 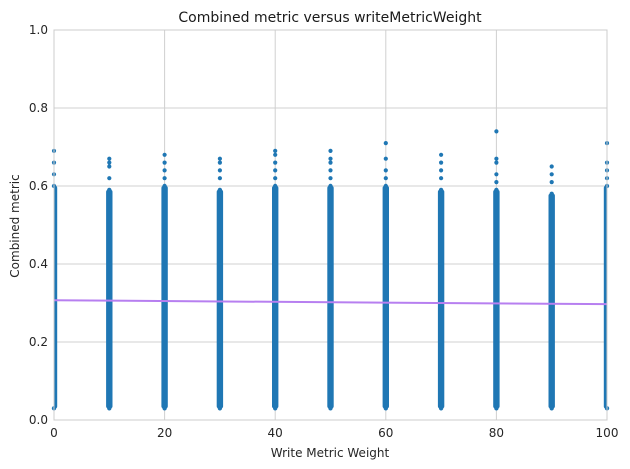 What do you see at coordinates (275, 433) in the screenshot?
I see `x-tick-label: 40` at bounding box center [275, 433].